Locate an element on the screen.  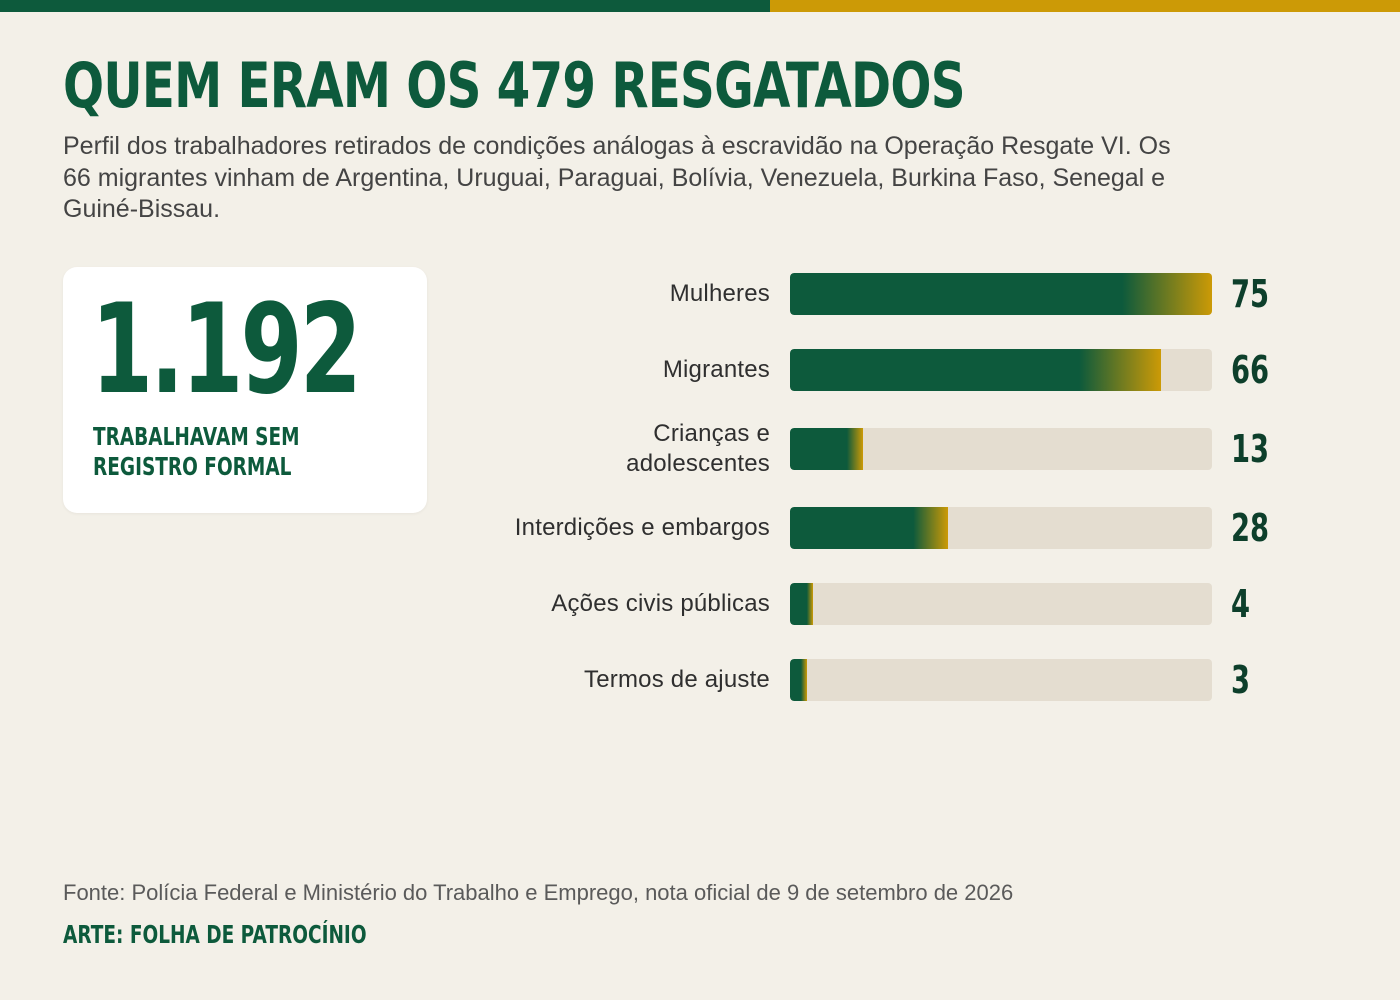
top-bar-gold-segment is located at coordinates (1085, 6).